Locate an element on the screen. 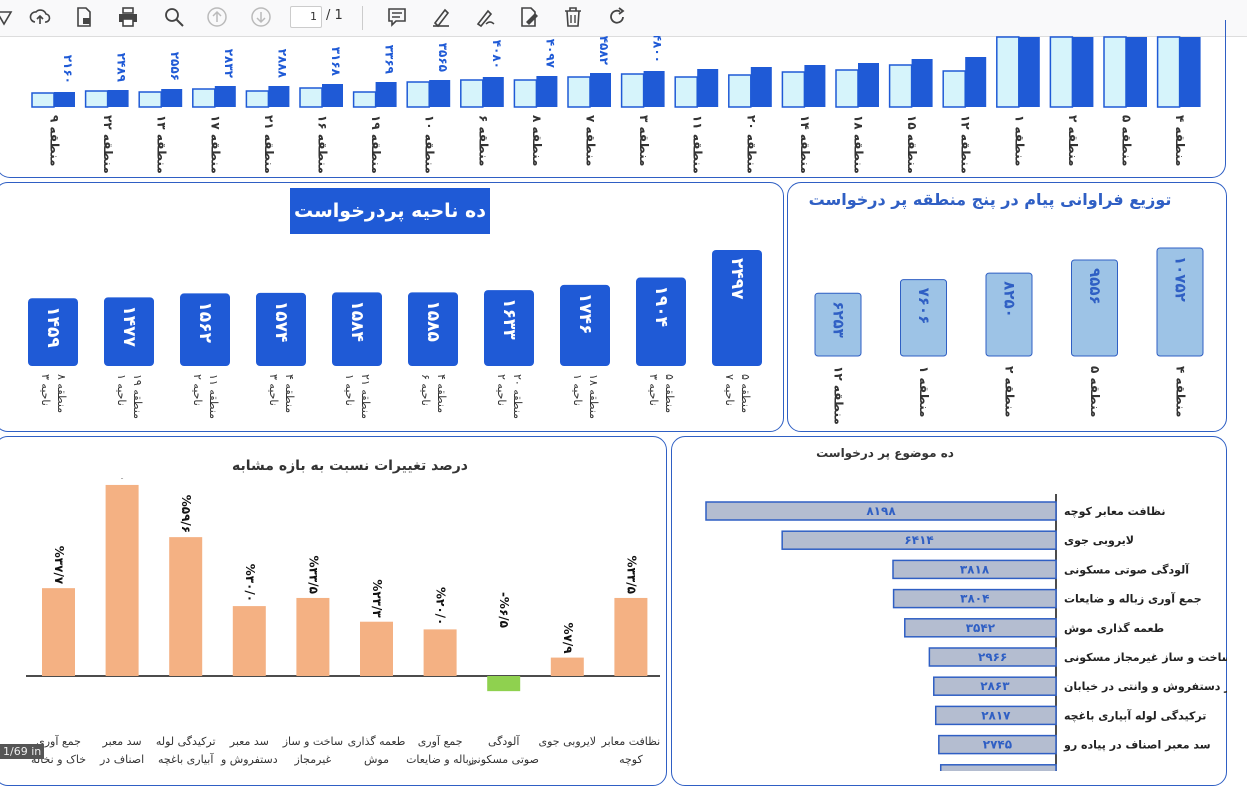  next-page-icon is located at coordinates (261, 17).